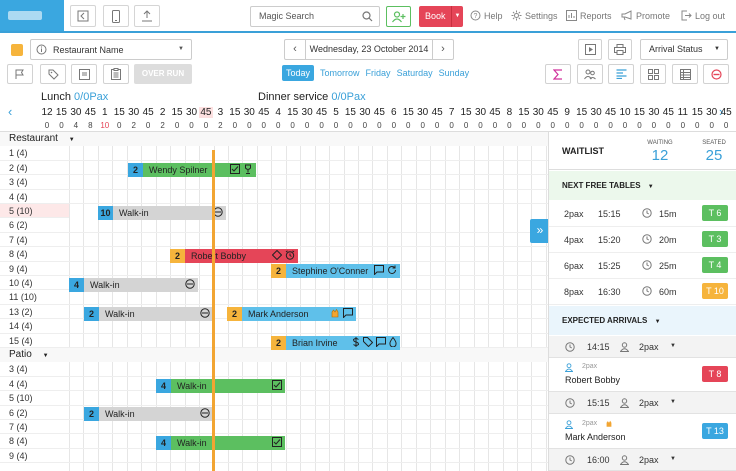  Describe the element at coordinates (156, 414) in the screenshot. I see `reservation-body: Walk-in` at that location.